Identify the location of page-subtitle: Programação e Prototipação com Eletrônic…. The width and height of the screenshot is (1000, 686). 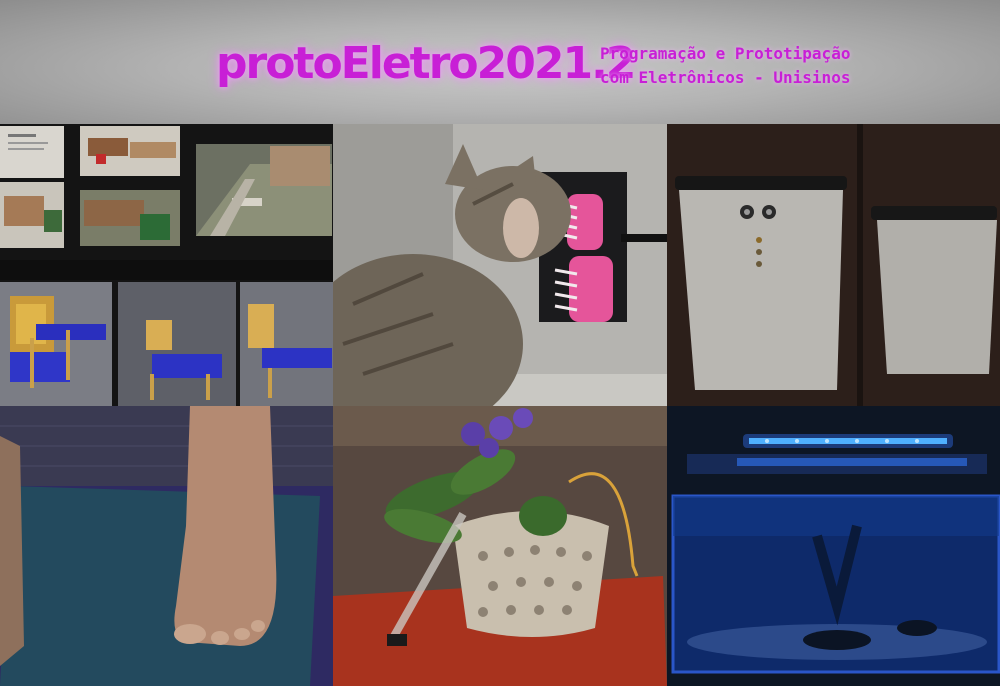
(725, 66).